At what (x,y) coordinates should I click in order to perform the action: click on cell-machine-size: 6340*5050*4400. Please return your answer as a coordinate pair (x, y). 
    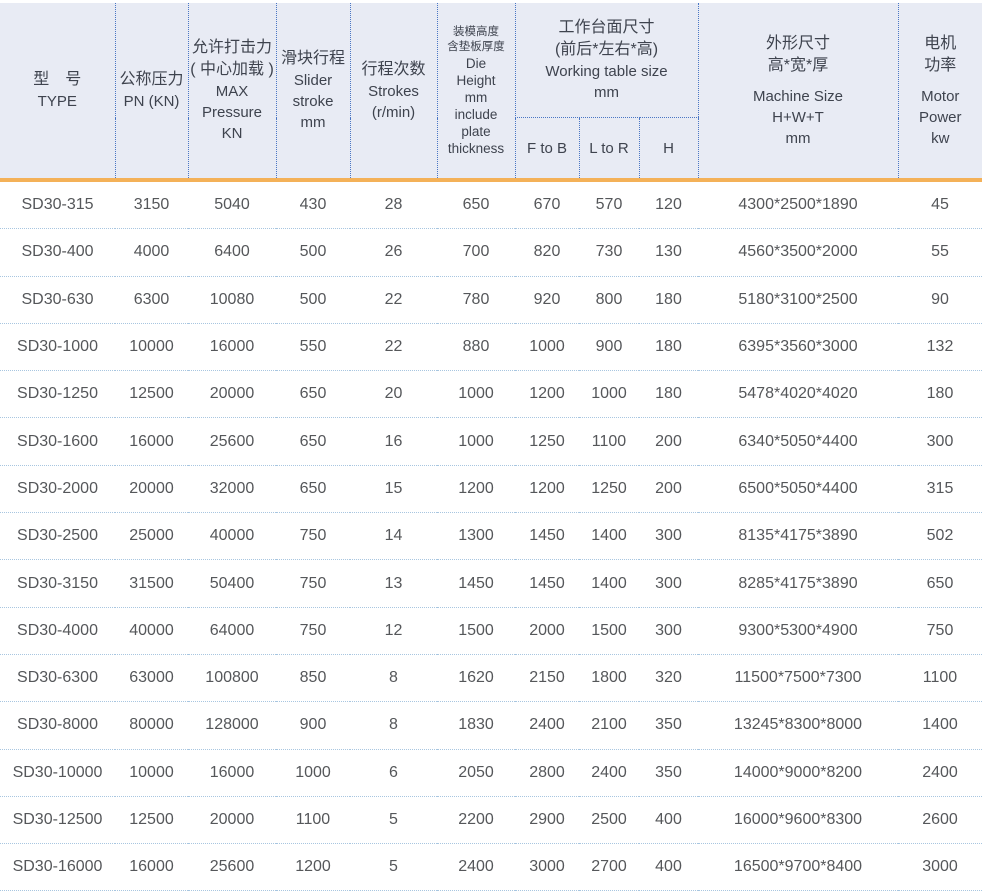
    Looking at the image, I should click on (798, 441).